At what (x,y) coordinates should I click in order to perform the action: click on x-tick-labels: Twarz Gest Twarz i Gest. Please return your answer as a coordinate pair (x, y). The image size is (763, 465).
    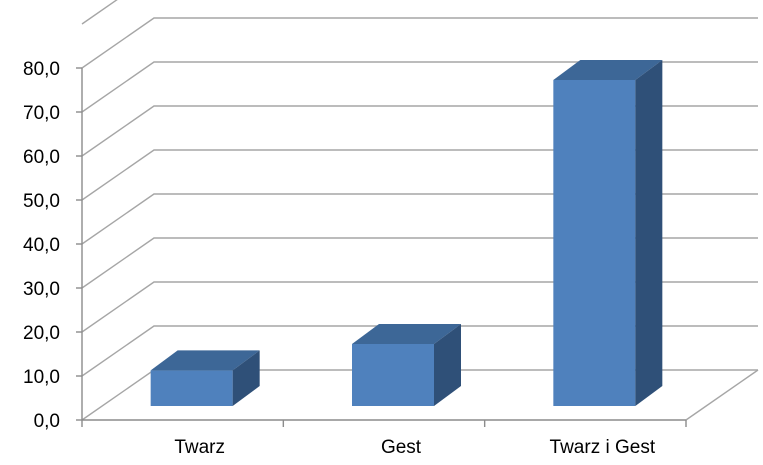
    Looking at the image, I should click on (415, 447).